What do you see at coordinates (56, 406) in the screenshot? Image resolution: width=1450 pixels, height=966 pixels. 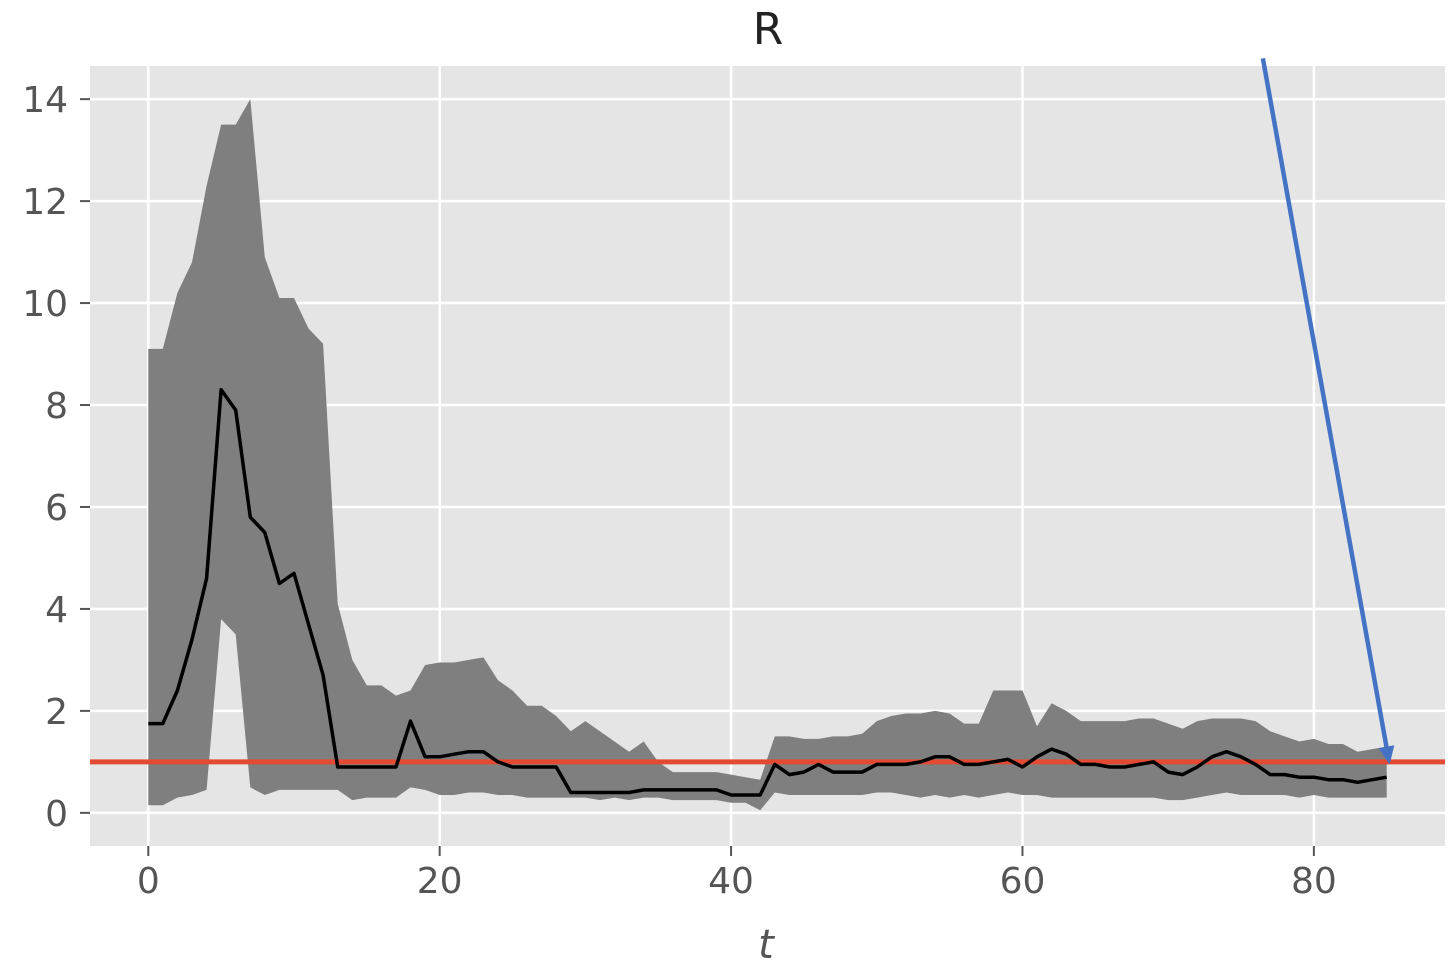 I see `y-tick-label: 8` at bounding box center [56, 406].